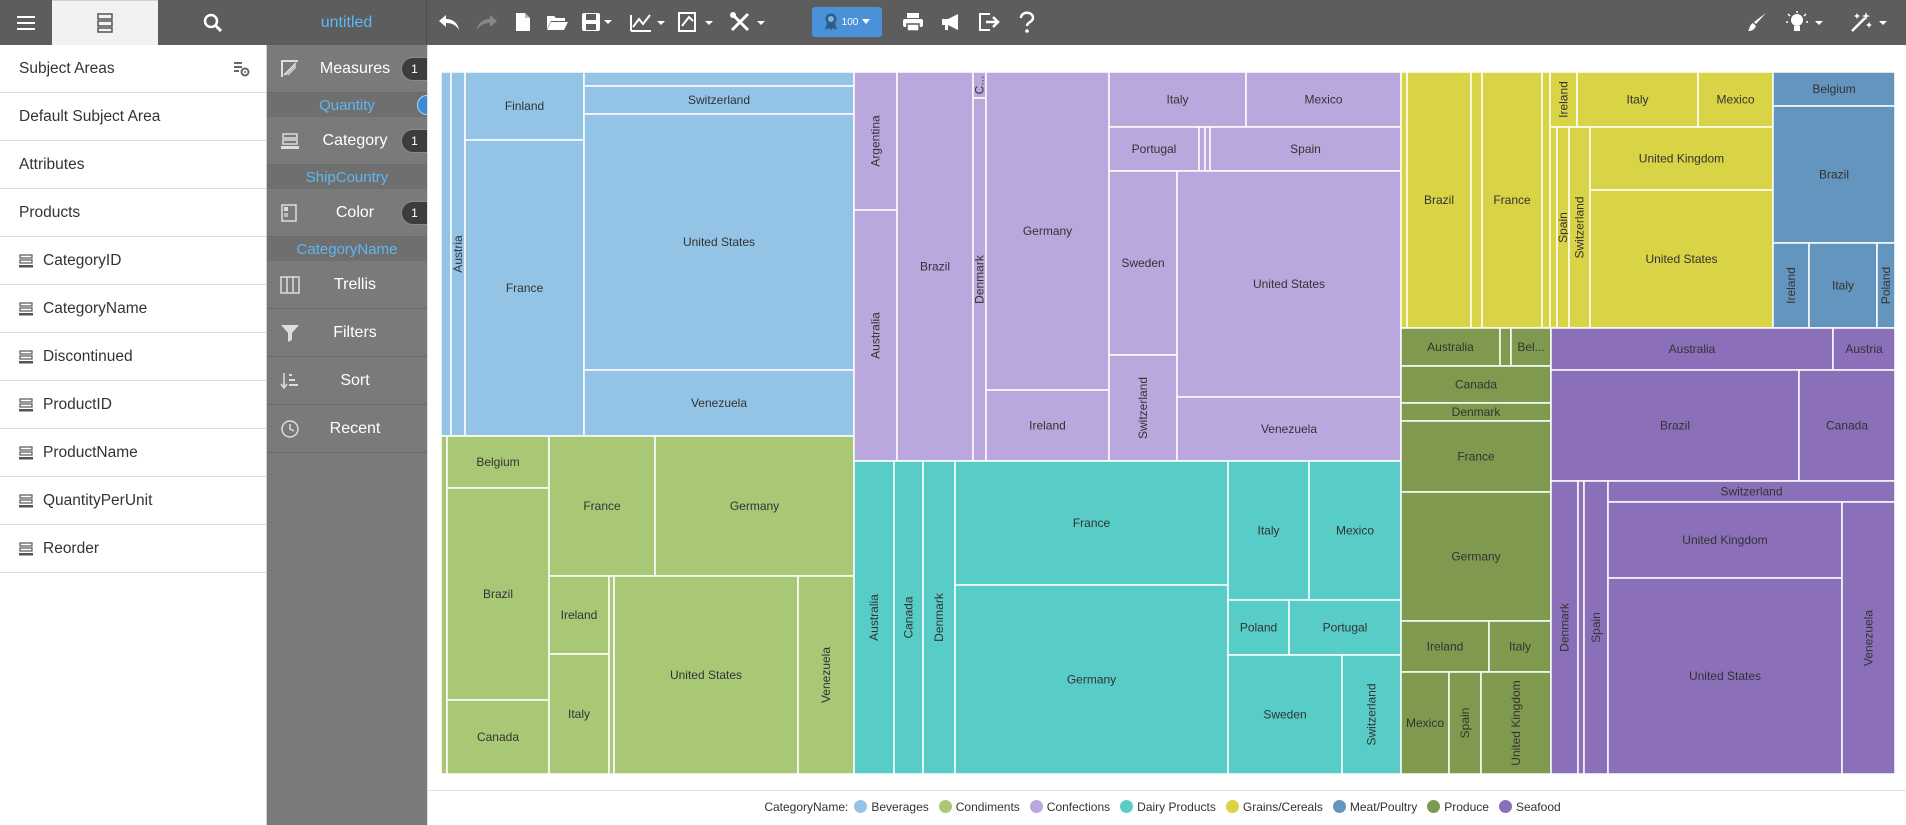 This screenshot has width=1906, height=825. What do you see at coordinates (747, 22) in the screenshot?
I see `tools-button` at bounding box center [747, 22].